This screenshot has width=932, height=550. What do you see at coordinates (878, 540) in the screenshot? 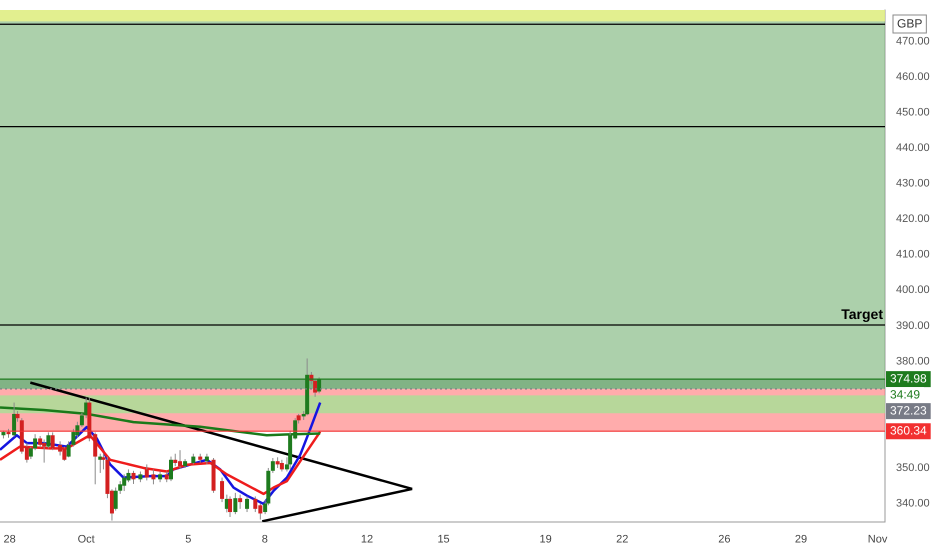
I see `x-tick-label: Nov` at bounding box center [878, 540].